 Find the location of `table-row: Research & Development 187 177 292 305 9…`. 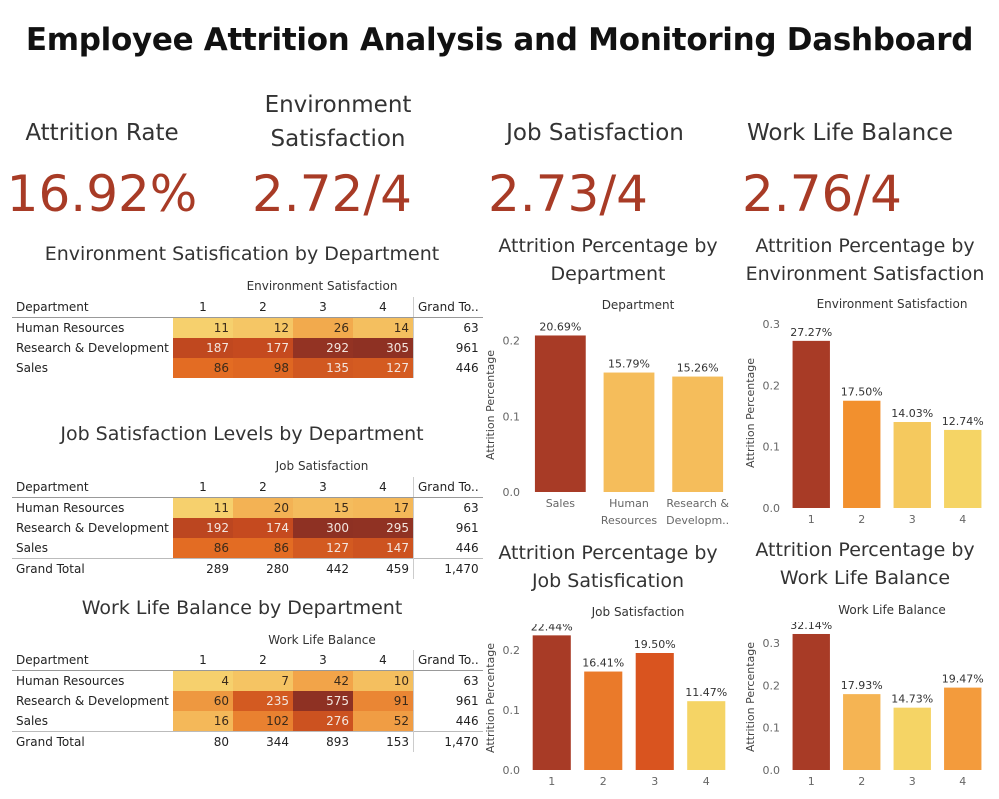

table-row: Research & Development 187 177 292 305 9… is located at coordinates (247, 348).